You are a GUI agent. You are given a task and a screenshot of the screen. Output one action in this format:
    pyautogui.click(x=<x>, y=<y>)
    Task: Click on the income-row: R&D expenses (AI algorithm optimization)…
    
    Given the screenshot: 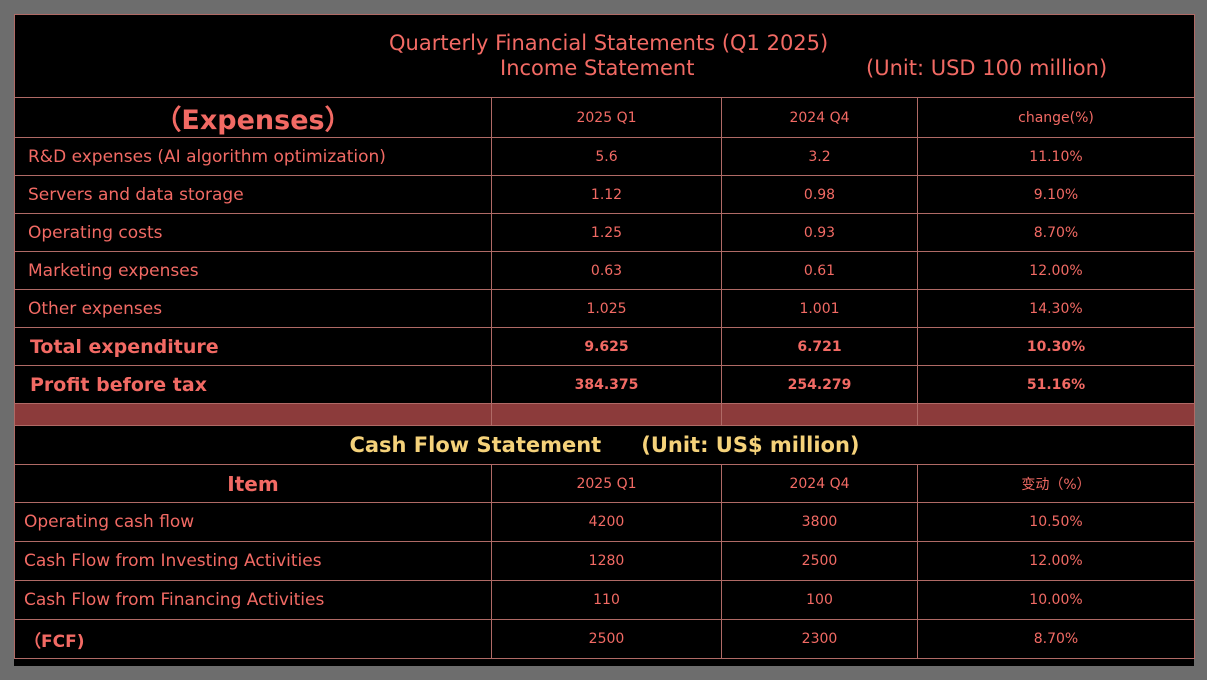 What is the action you would take?
    pyautogui.click(x=604, y=156)
    